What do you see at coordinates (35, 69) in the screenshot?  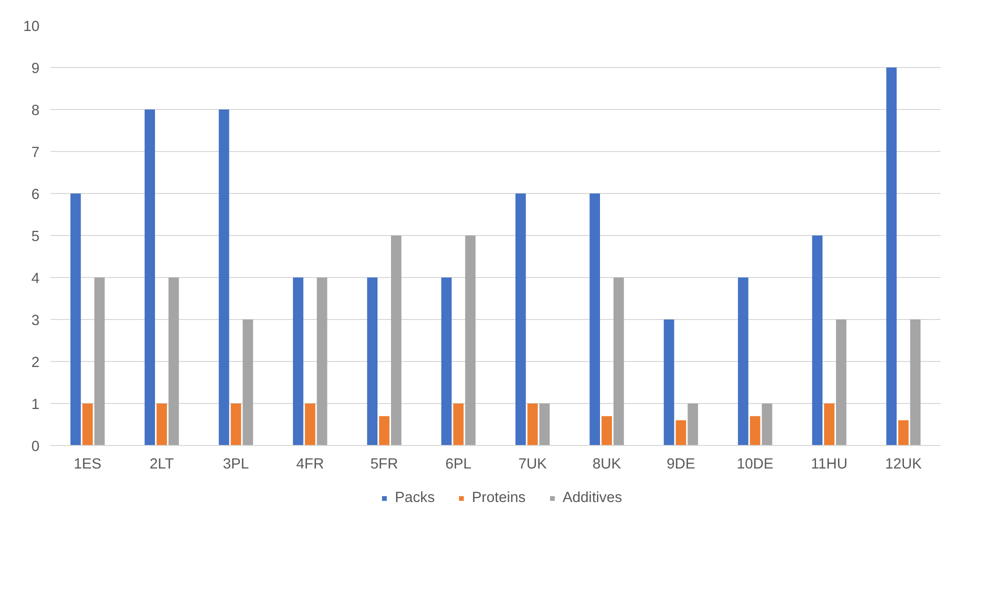 I see `y-tick-label: 9` at bounding box center [35, 69].